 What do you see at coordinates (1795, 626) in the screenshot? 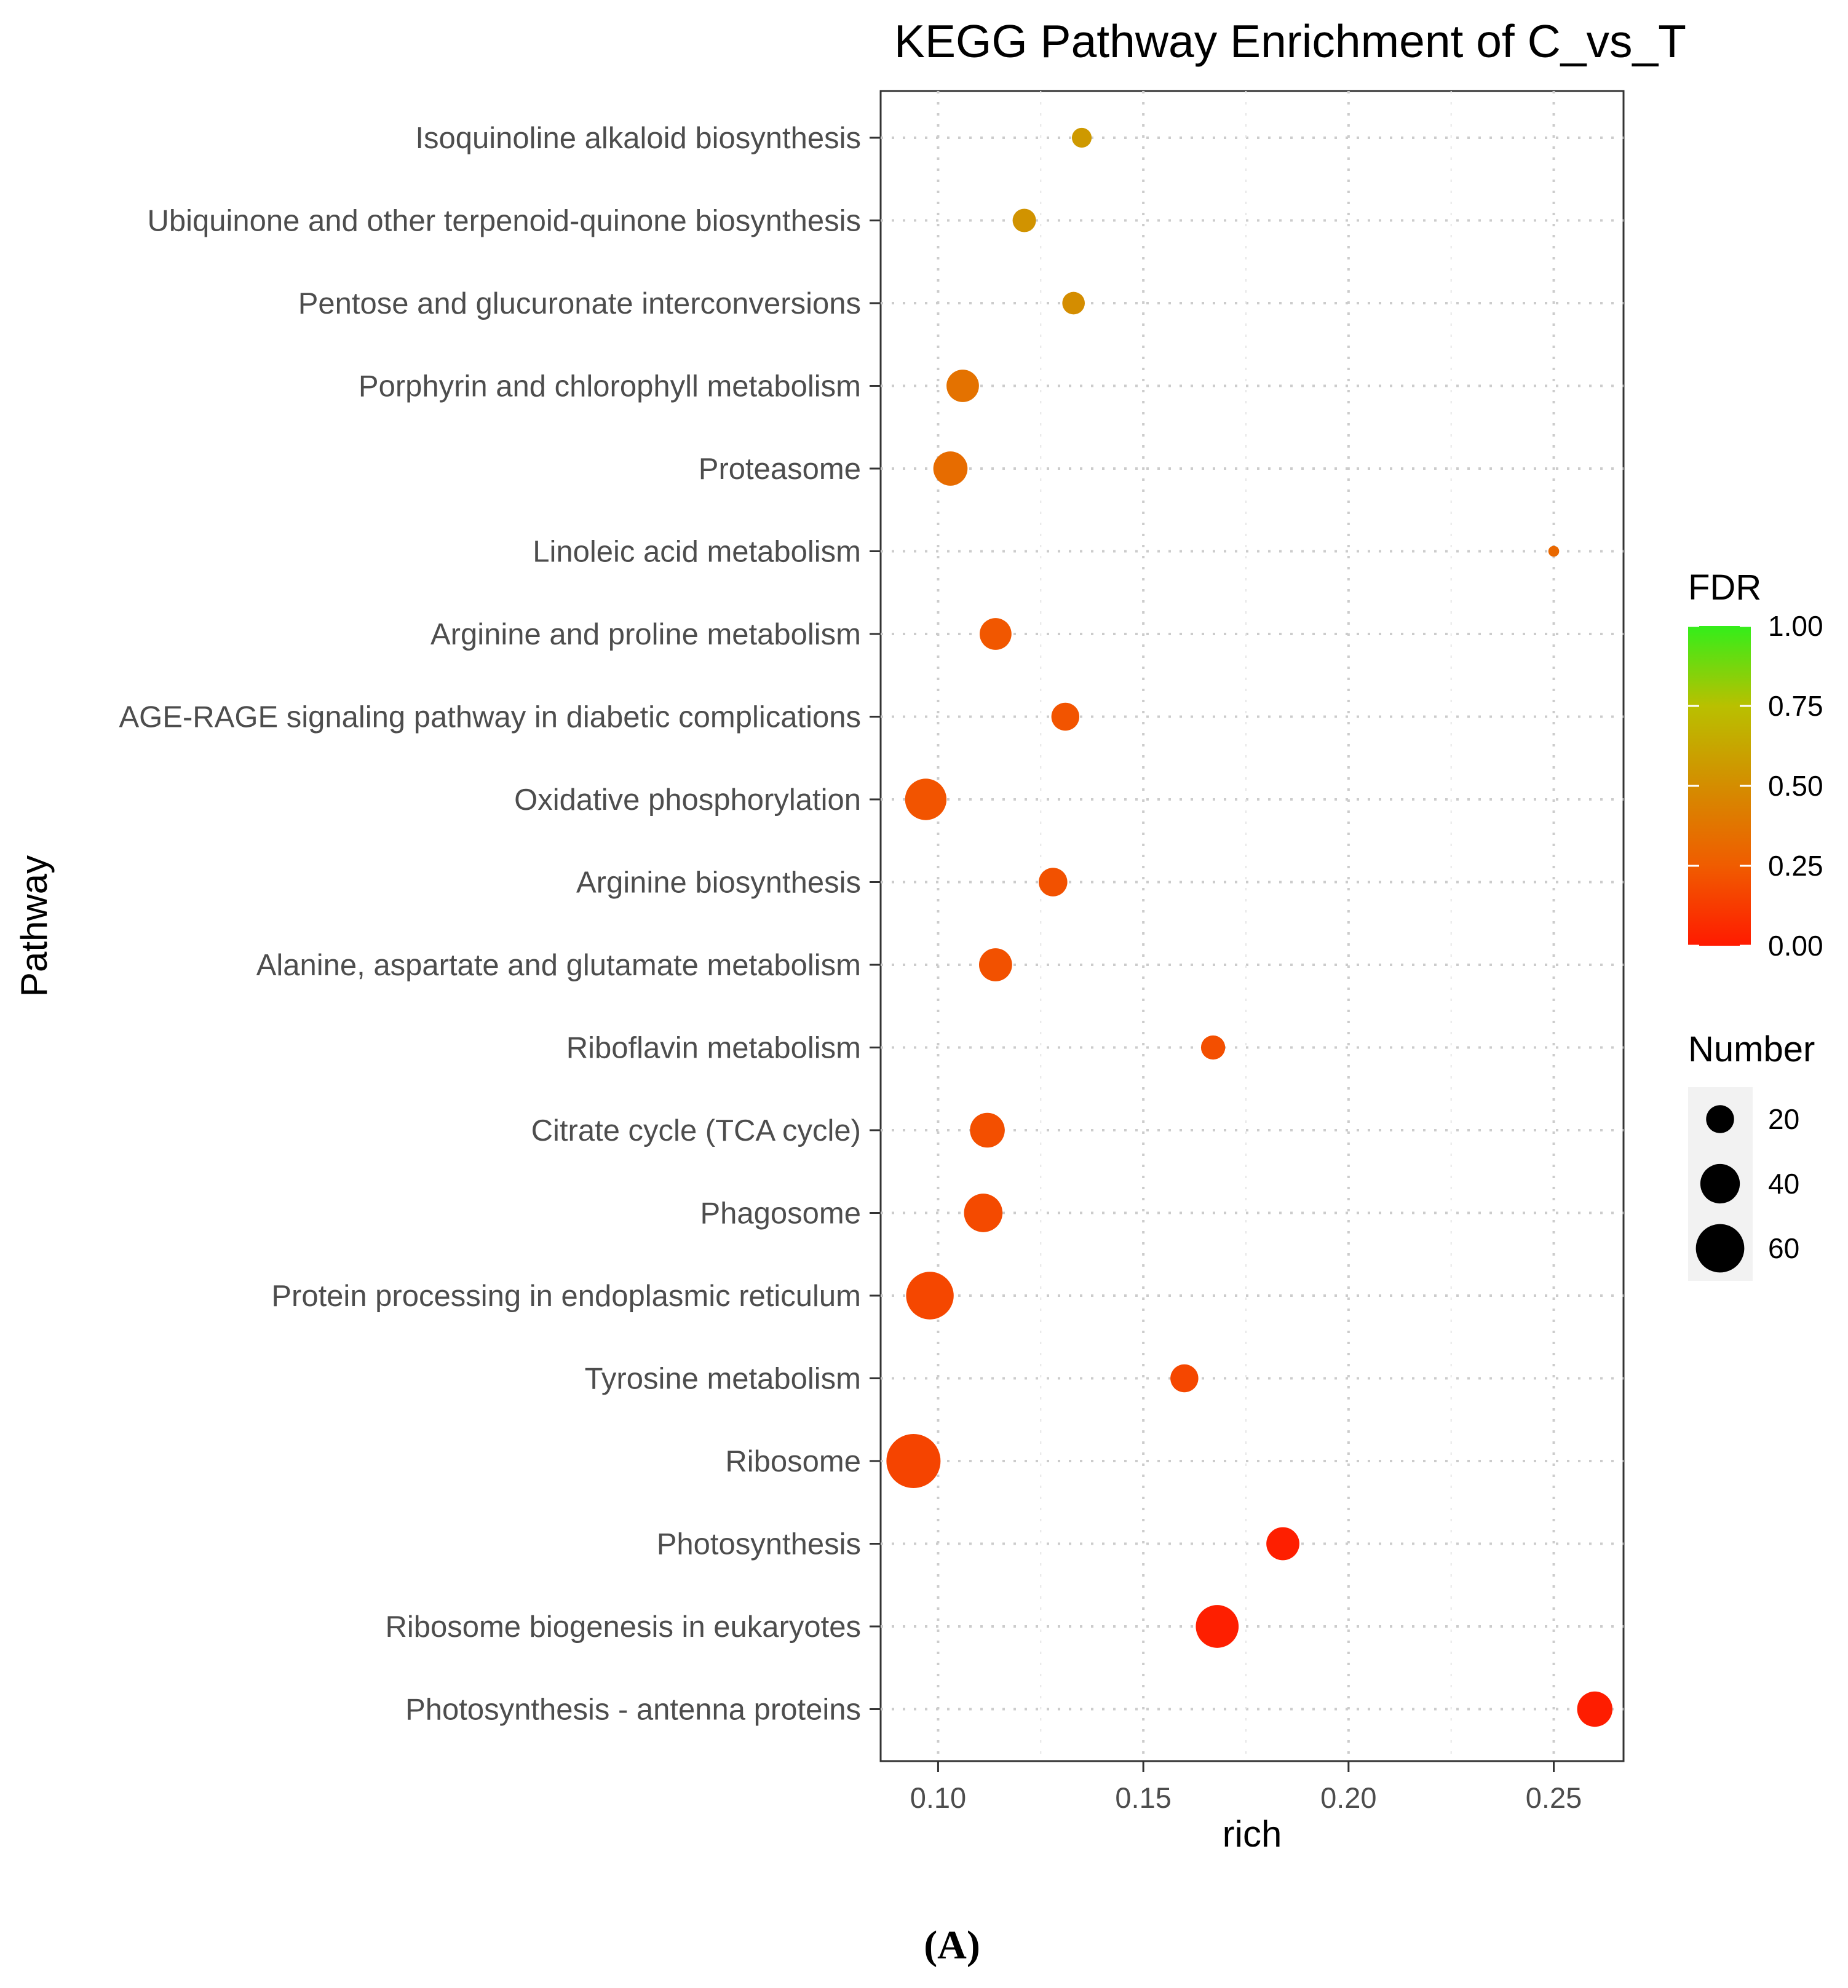
I see `fdr-tick-label: 1.00` at bounding box center [1795, 626].